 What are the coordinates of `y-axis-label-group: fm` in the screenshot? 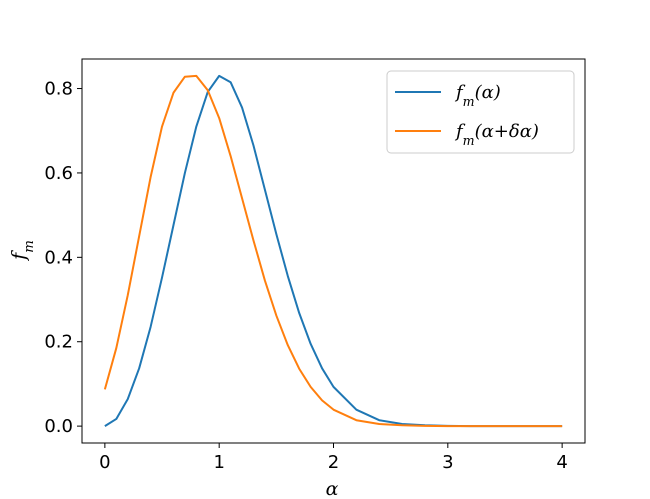 It's located at (22, 251).